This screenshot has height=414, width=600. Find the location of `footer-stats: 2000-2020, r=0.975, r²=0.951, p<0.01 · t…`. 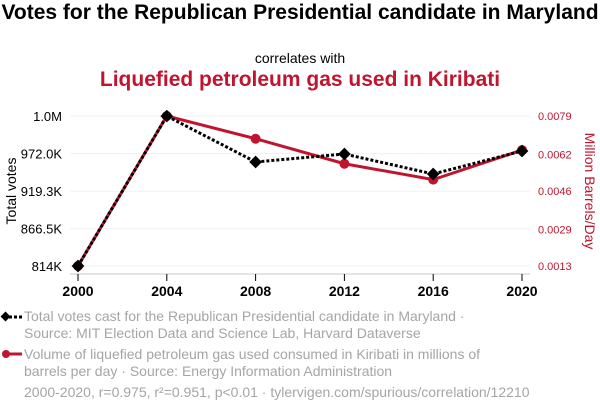

footer-stats: 2000-2020, r=0.975, r²=0.951, p<0.01 · t… is located at coordinates (277, 392).